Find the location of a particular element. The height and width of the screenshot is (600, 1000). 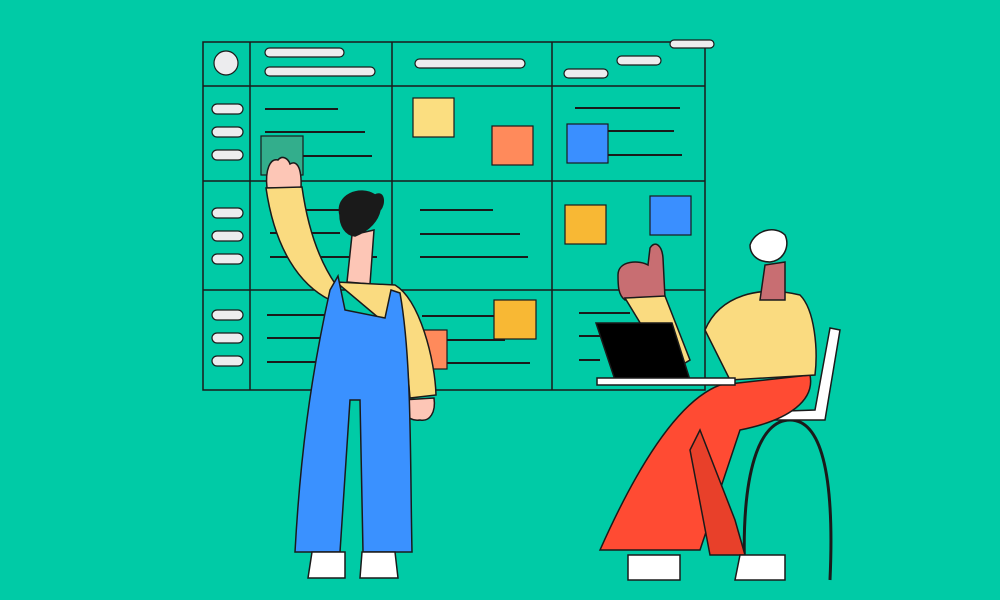

sticky-note-amber is located at coordinates (585, 224).